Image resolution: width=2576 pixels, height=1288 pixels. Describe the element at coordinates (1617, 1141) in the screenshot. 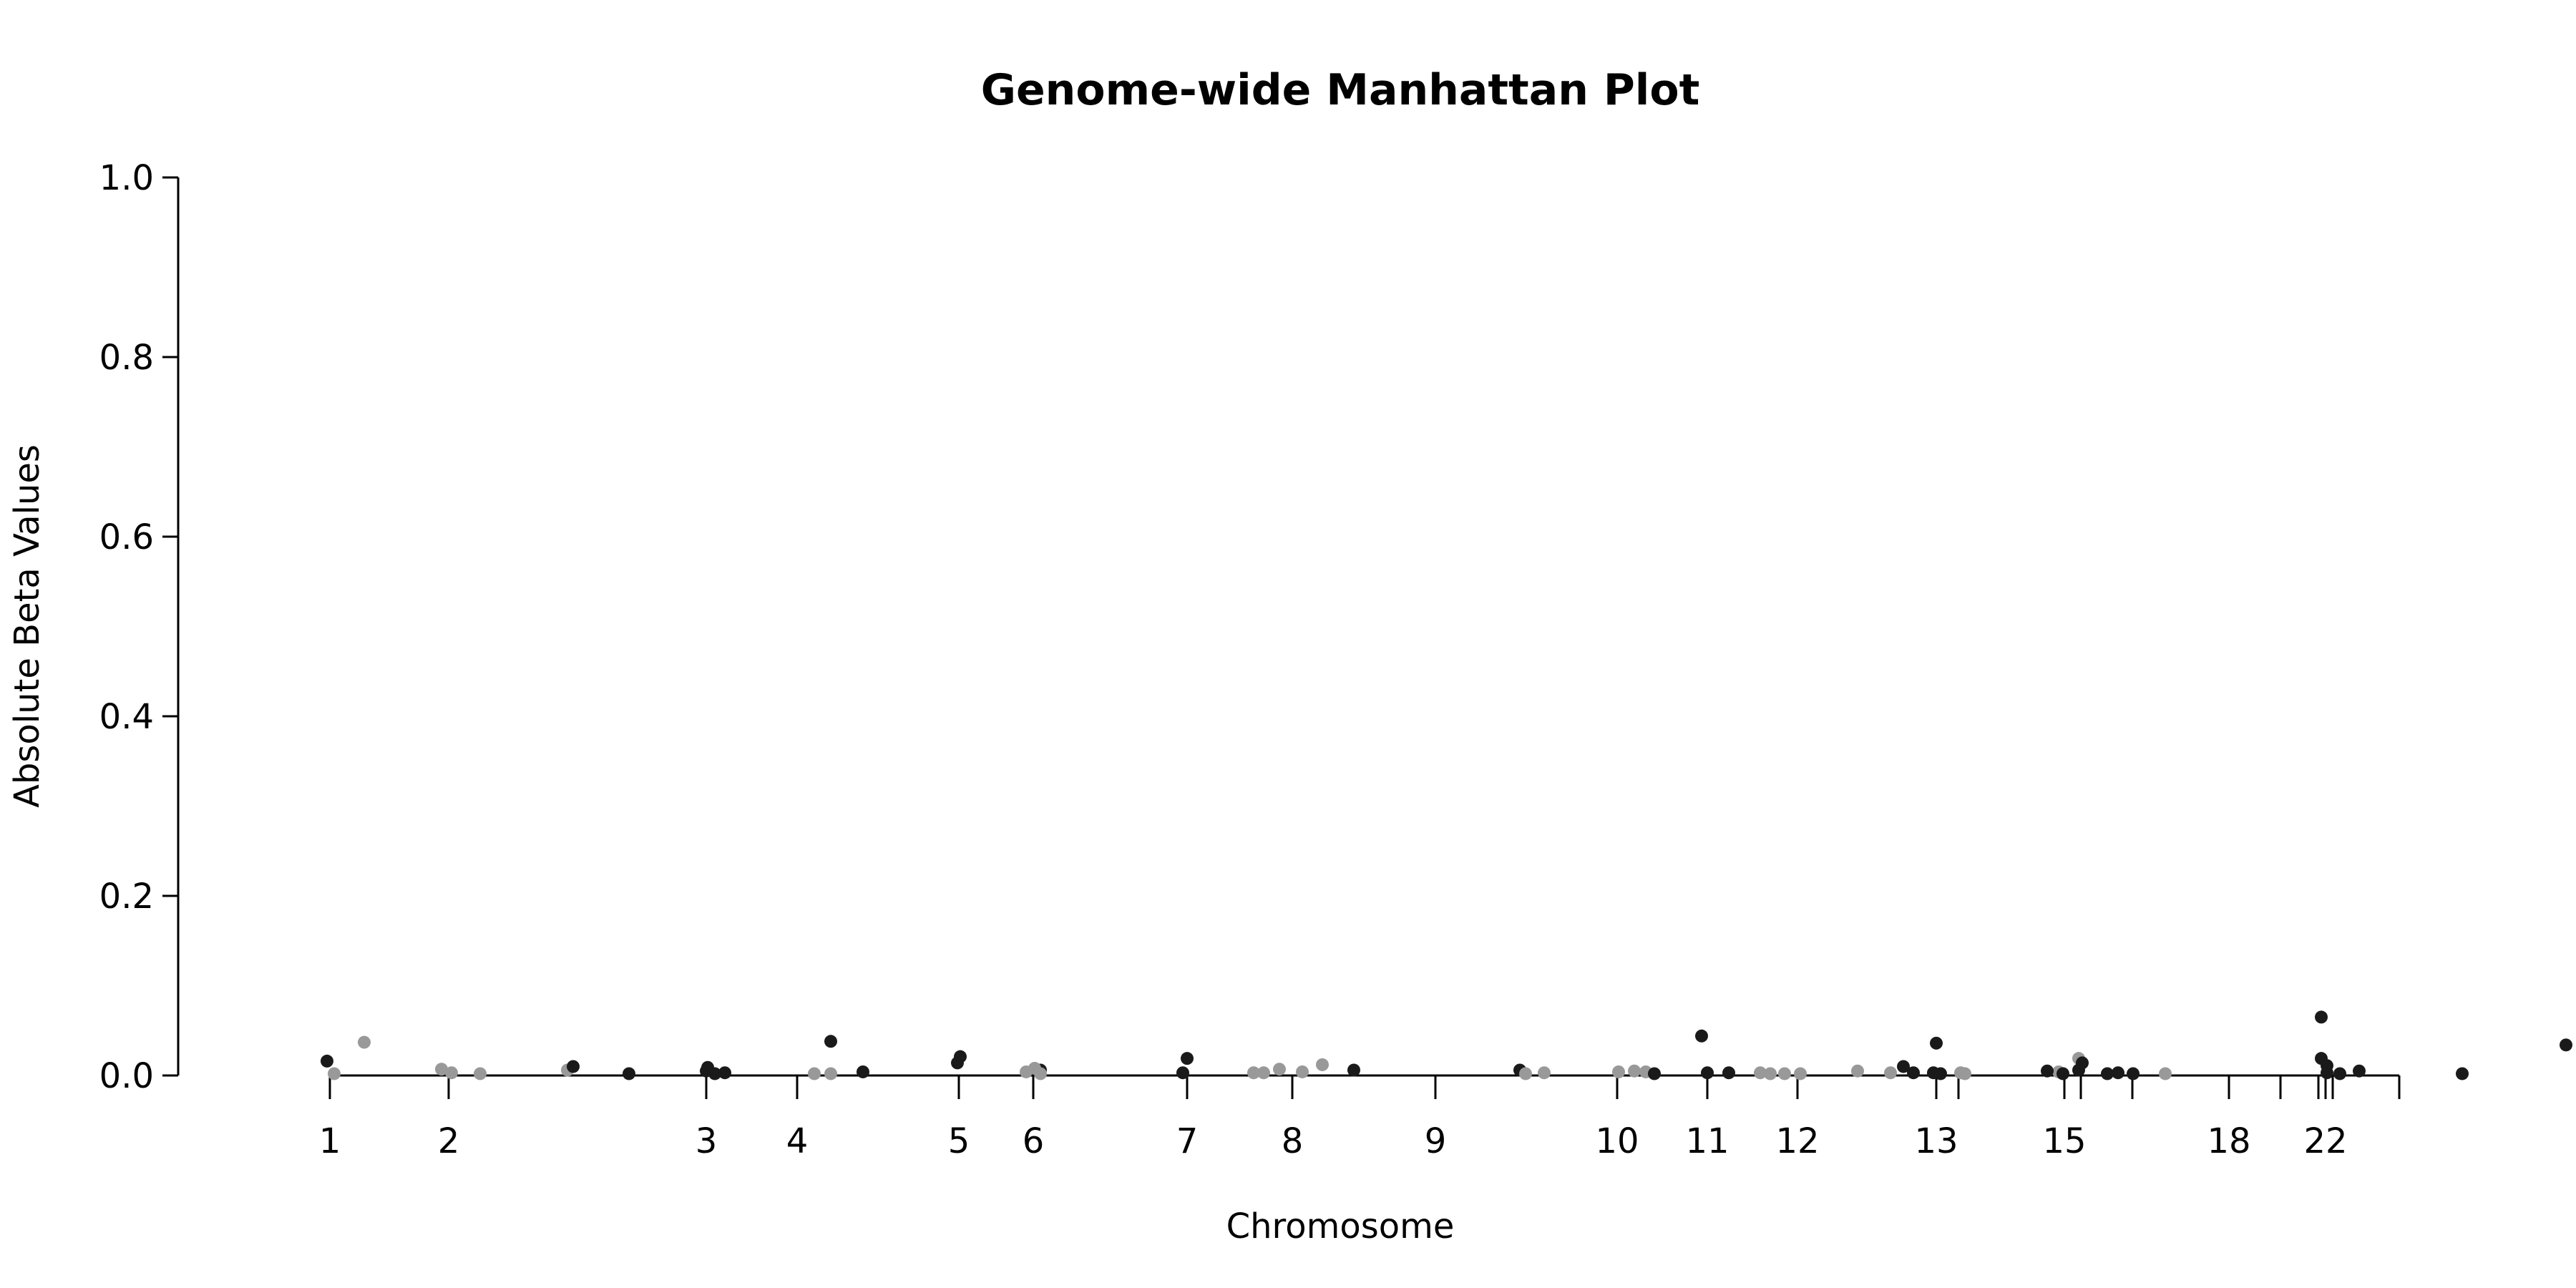

I see `x-tick-label: 10` at that location.